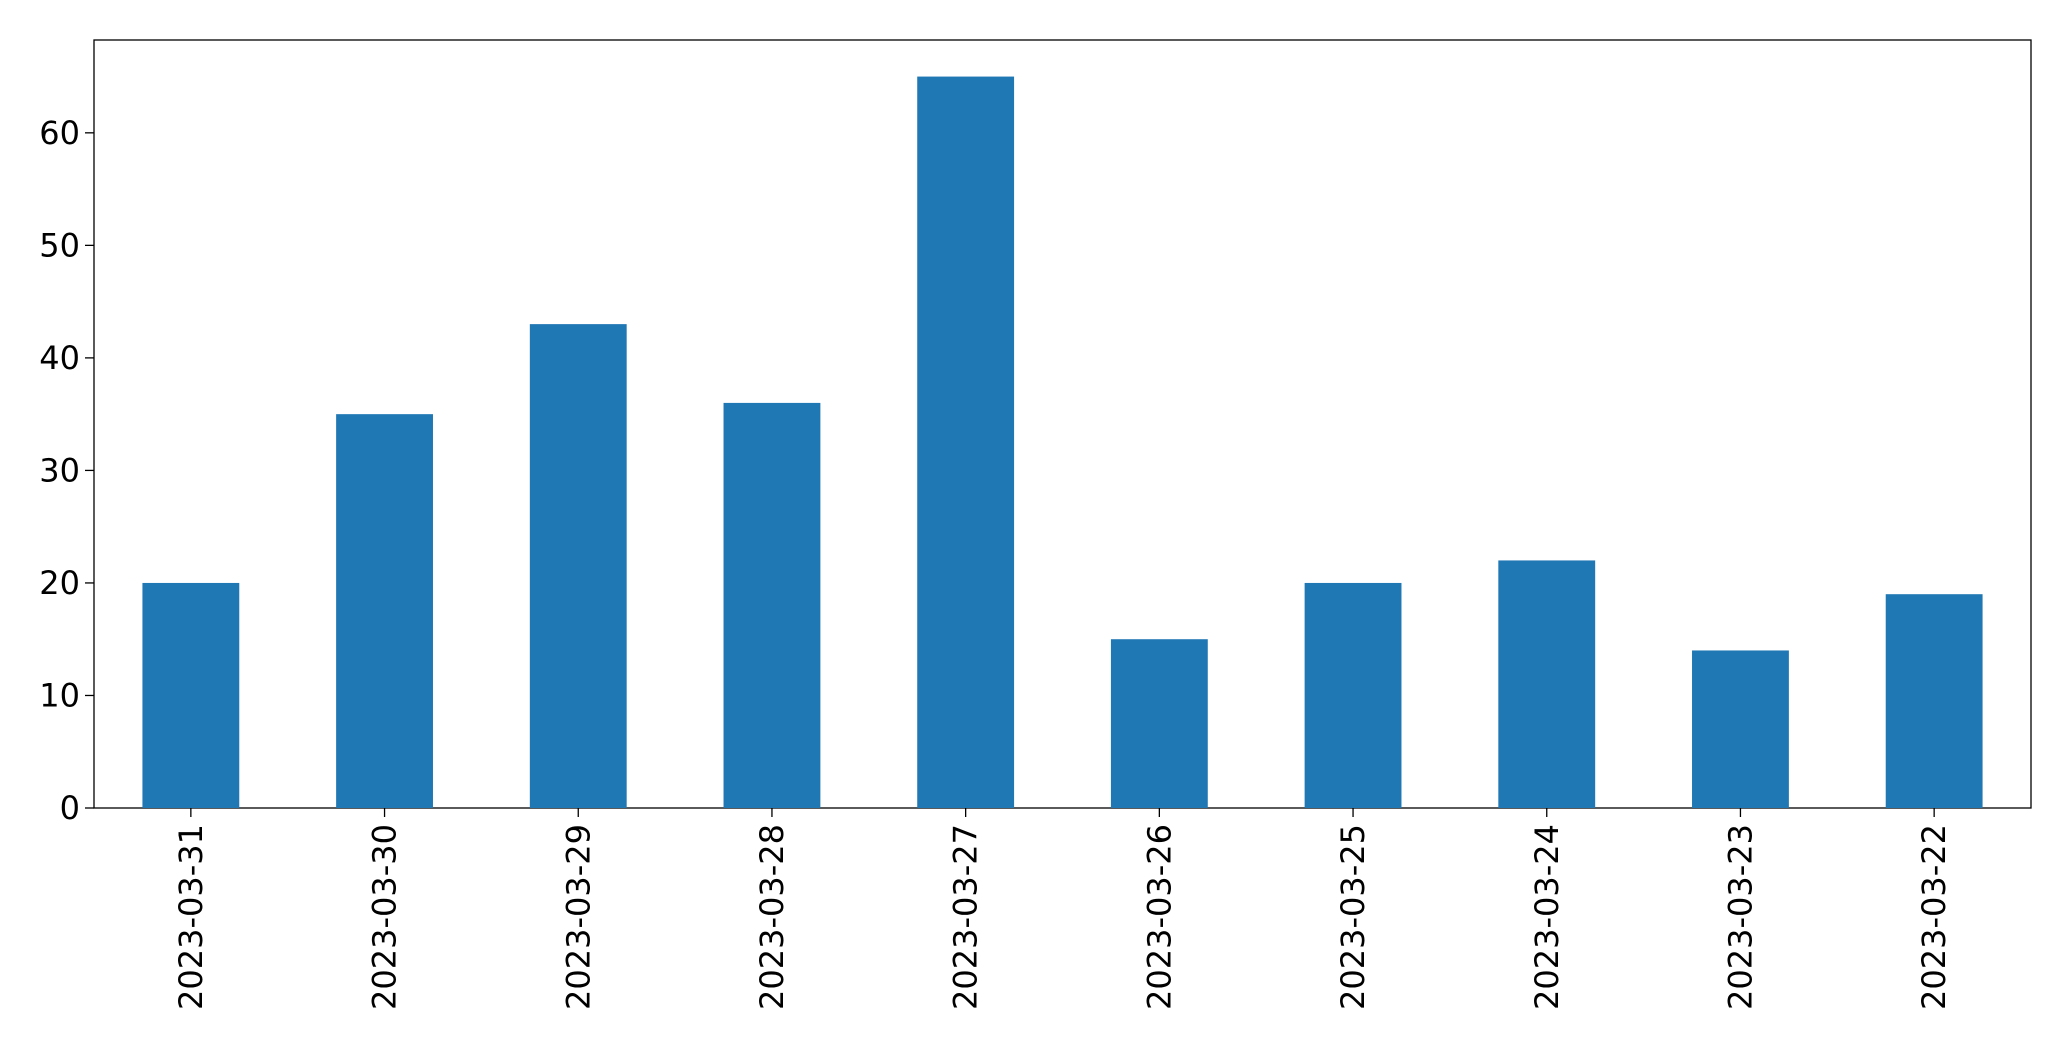 The width and height of the screenshot is (2071, 1061). I want to click on x-tick-label: 2023-03-22, so click(1934, 917).